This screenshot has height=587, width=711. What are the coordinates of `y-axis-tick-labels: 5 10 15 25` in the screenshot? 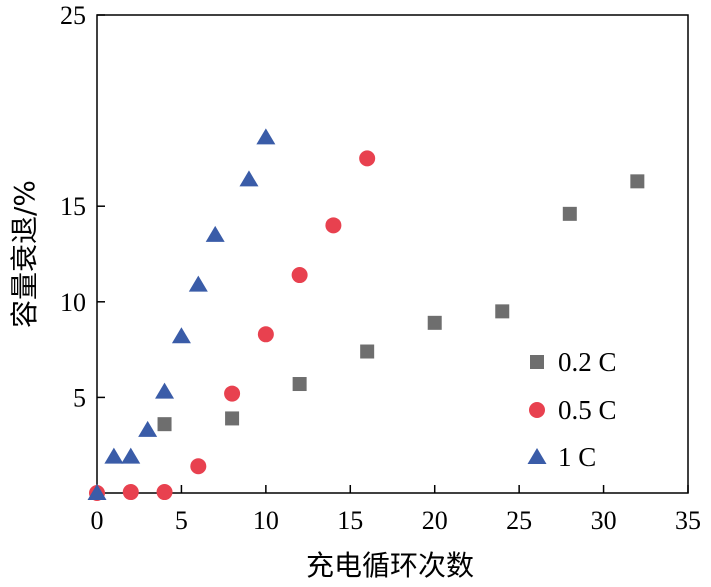 It's located at (73, 206).